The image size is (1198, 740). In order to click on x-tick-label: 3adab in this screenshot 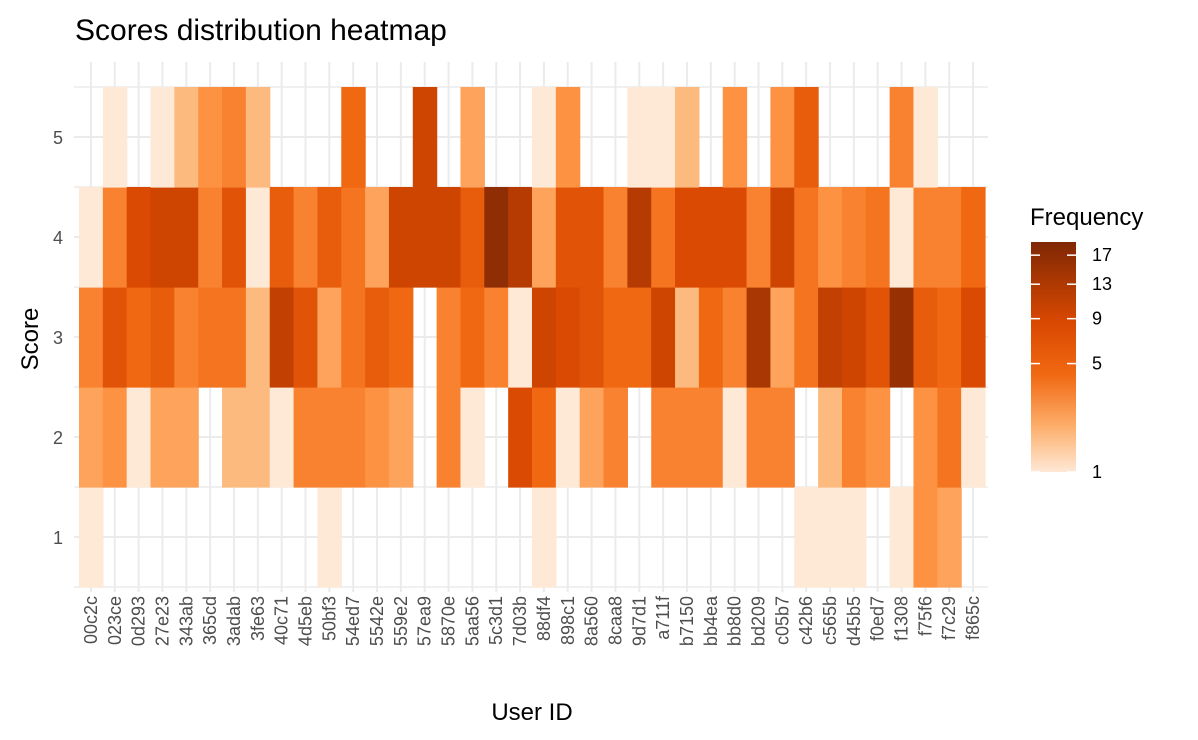, I will do `click(234, 621)`.